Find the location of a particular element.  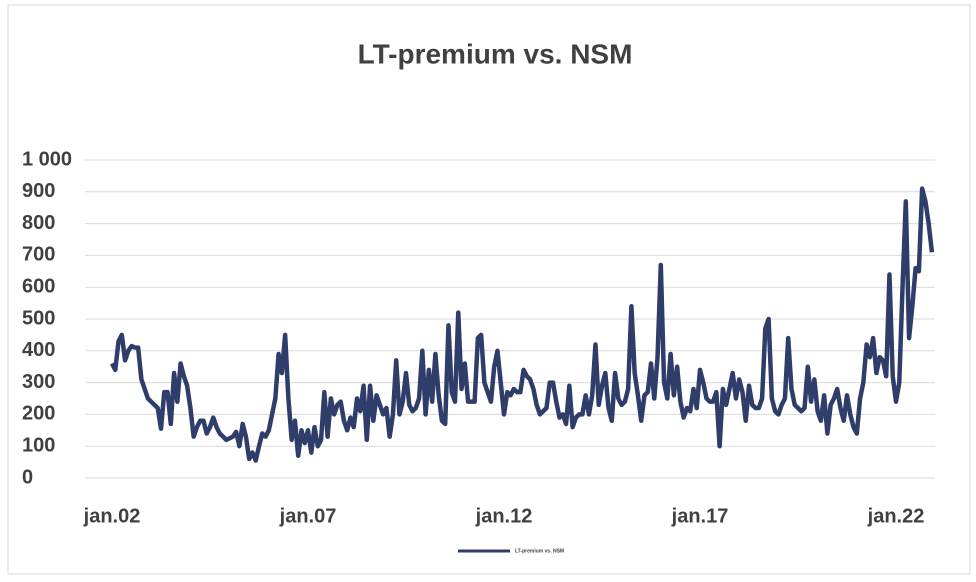

x-tick-label: jan.22 is located at coordinates (896, 516).